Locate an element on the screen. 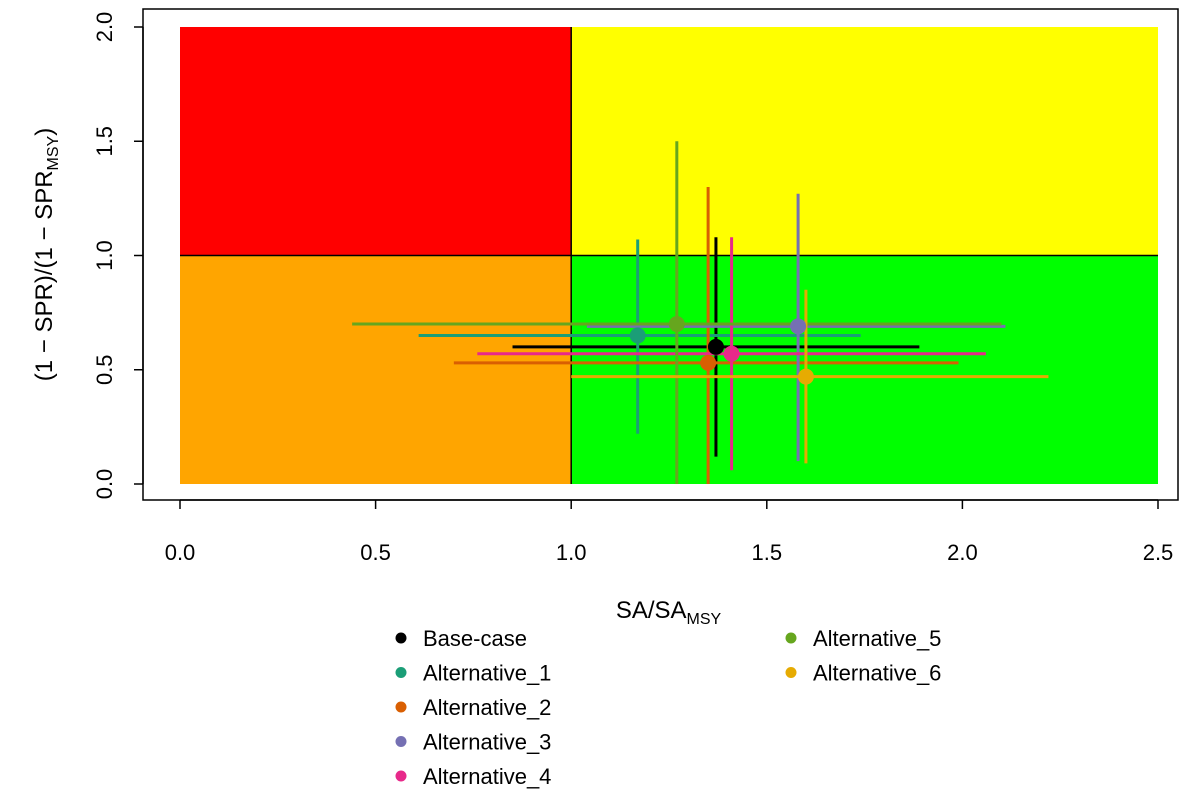 The image size is (1188, 791). x-tick-label: 0.5 is located at coordinates (375, 552).